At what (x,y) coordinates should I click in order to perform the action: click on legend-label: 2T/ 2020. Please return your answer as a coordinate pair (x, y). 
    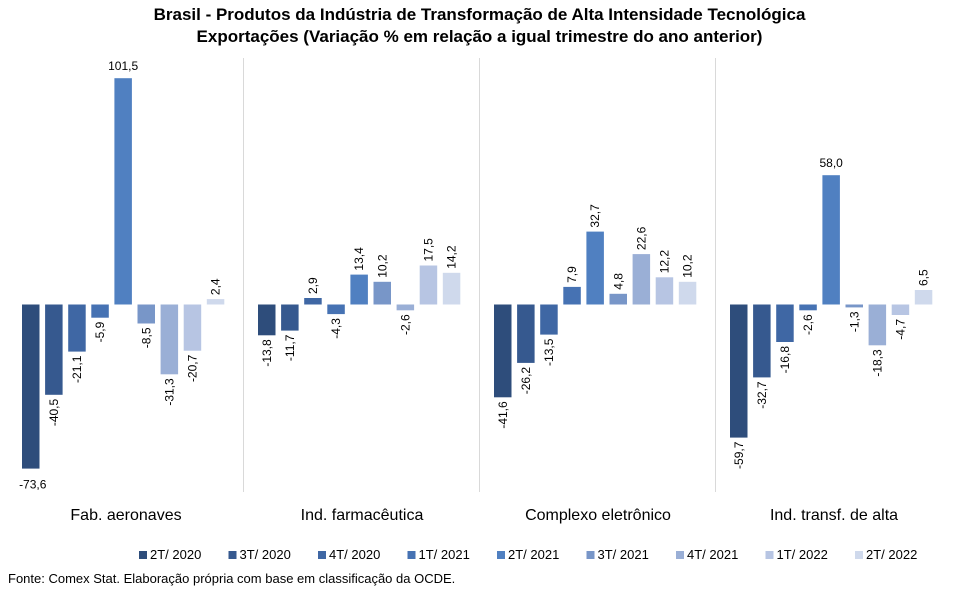
    Looking at the image, I should click on (175, 554).